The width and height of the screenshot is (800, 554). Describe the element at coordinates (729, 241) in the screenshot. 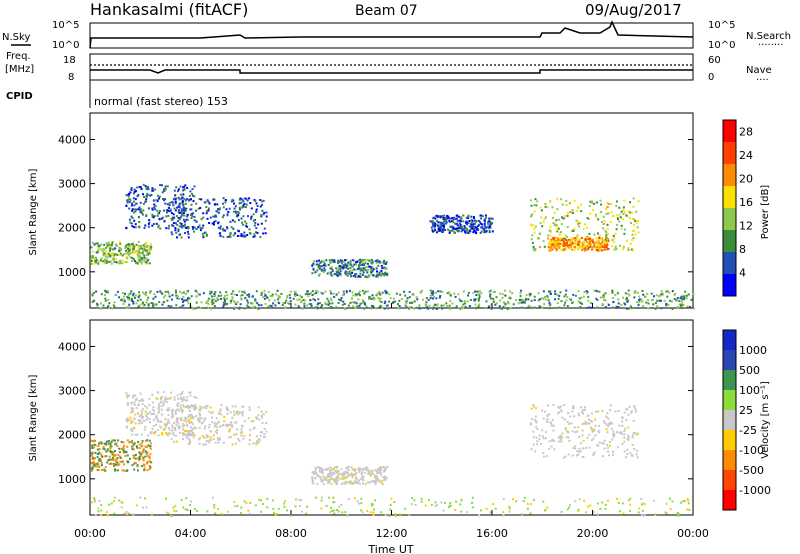

I see `power-colorbar-swatch` at that location.